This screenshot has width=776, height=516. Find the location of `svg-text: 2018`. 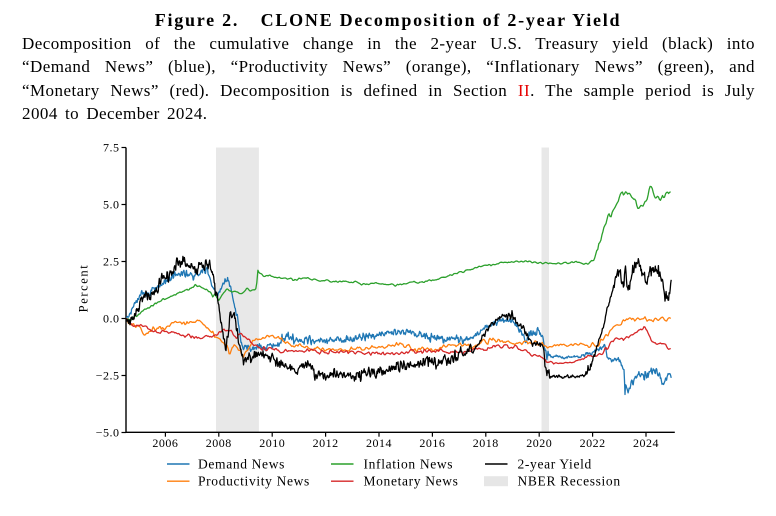

svg-text: 2018 is located at coordinates (486, 443).